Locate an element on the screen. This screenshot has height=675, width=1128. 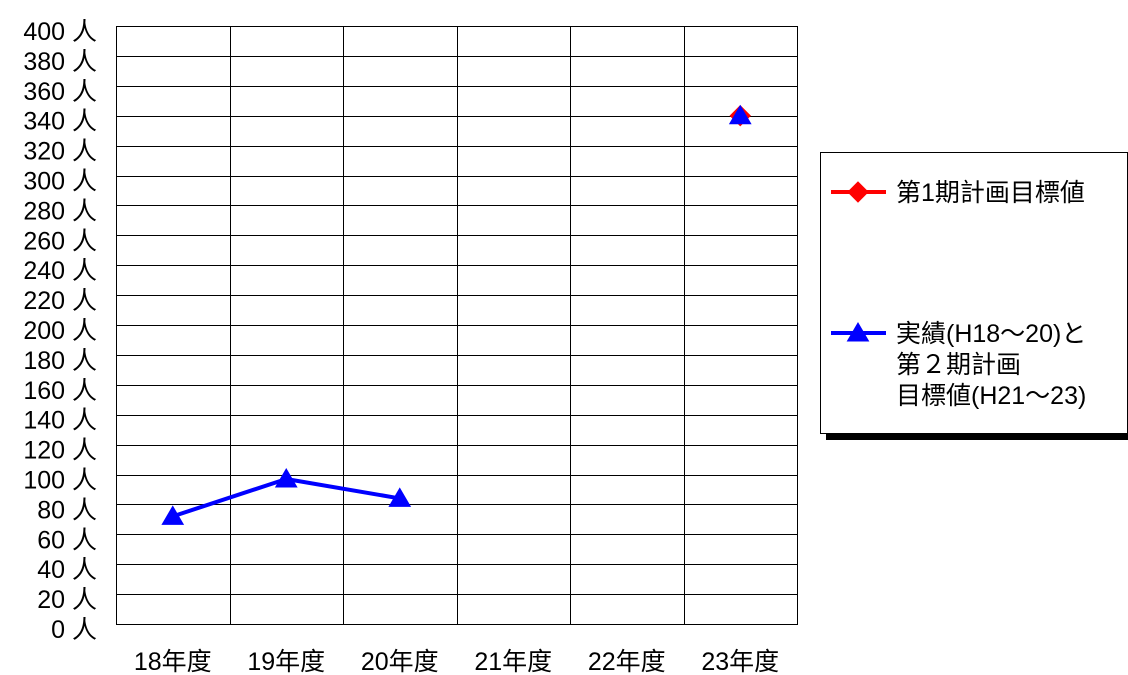
x-tick-label: 18年度 is located at coordinates (173, 661).